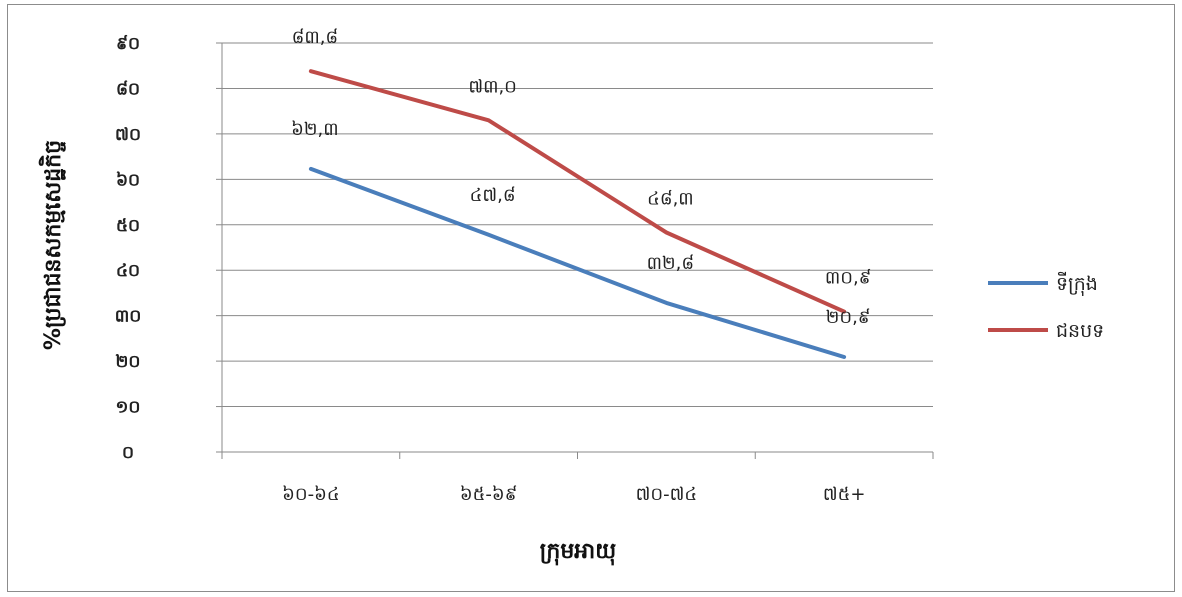 The width and height of the screenshot is (1182, 597). What do you see at coordinates (578, 552) in the screenshot?
I see `x-axis-title: ក្រុមអាយុ` at bounding box center [578, 552].